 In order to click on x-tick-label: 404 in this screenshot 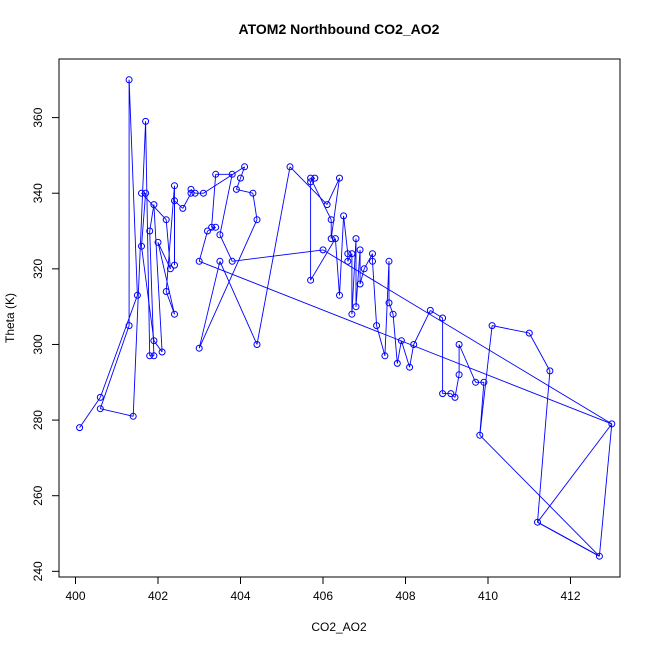, I will do `click(240, 596)`.